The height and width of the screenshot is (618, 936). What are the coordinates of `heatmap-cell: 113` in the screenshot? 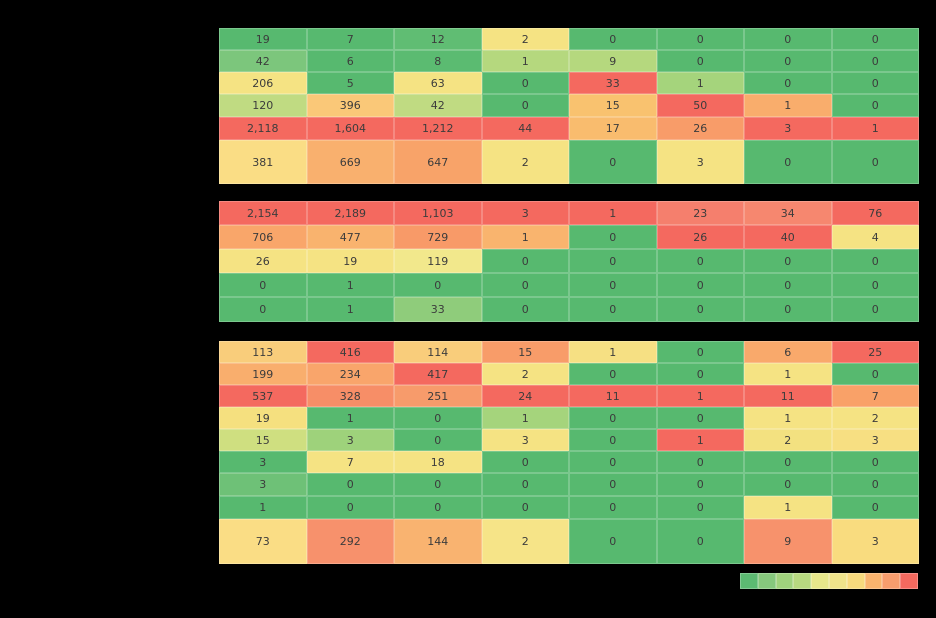 It's located at (263, 352).